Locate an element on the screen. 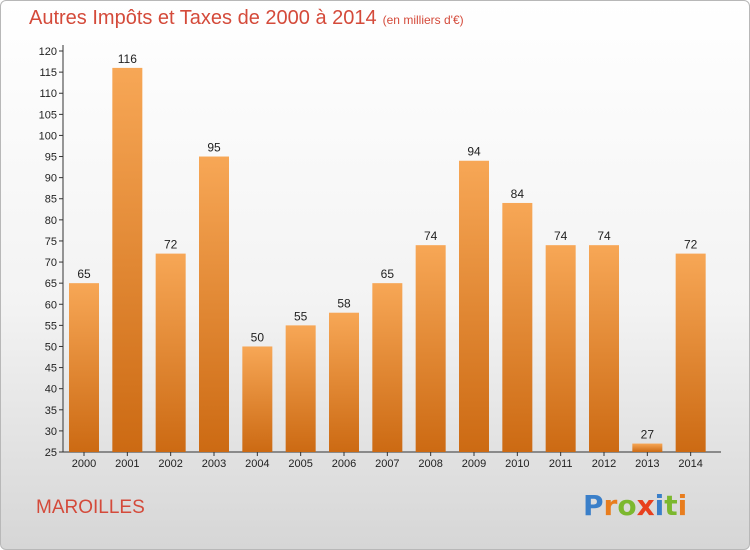 The width and height of the screenshot is (750, 550). logo-letter: r is located at coordinates (610, 505).